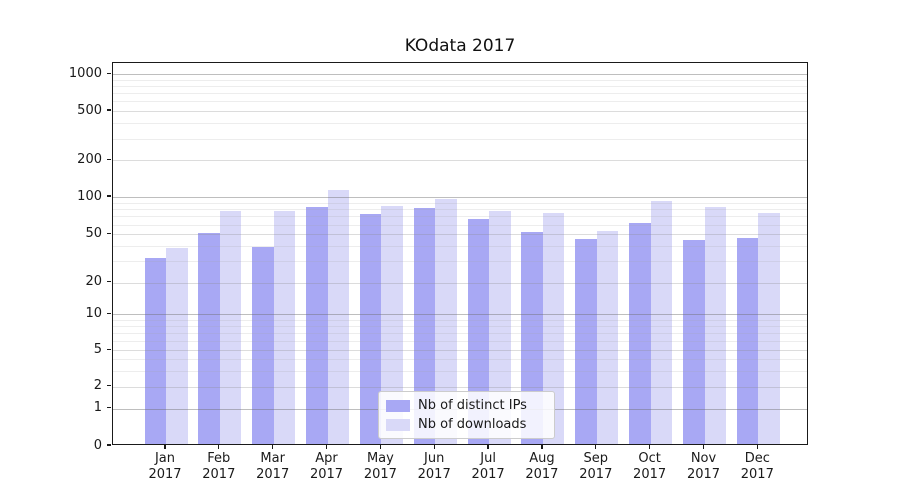 The width and height of the screenshot is (900, 500). What do you see at coordinates (177, 346) in the screenshot?
I see `bar-downloads-jan` at bounding box center [177, 346].